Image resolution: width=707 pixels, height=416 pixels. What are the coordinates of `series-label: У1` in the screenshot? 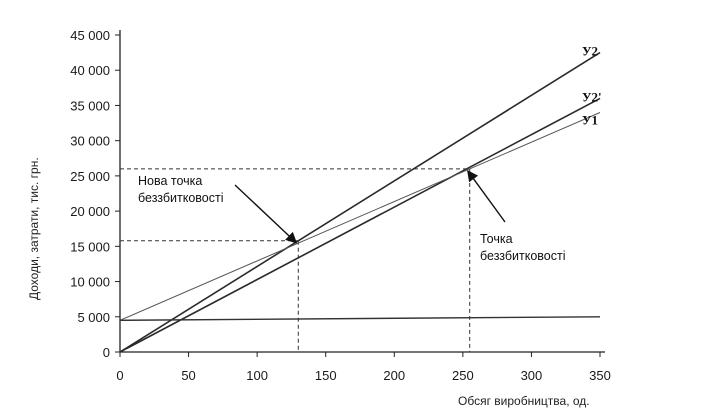 It's located at (590, 119).